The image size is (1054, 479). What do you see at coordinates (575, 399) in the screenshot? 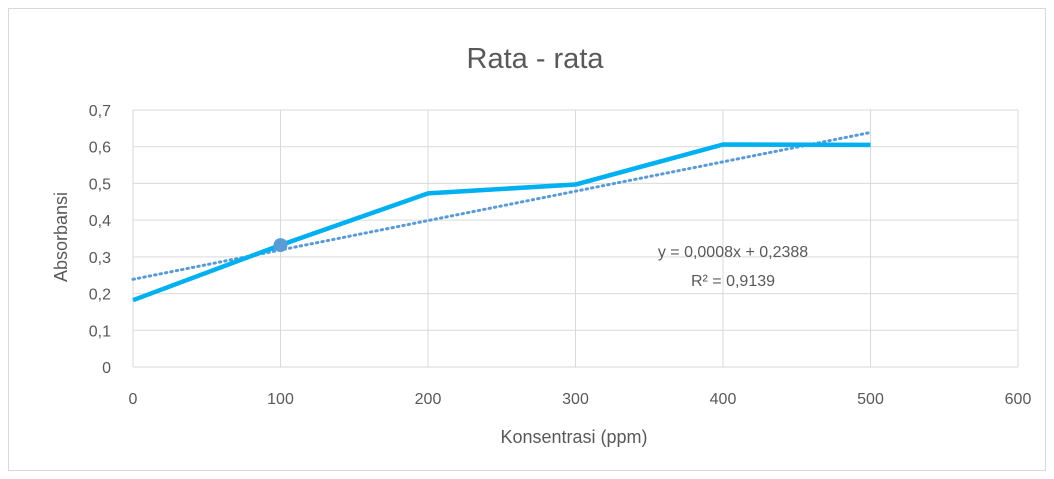
I see `x-tick-label: 300` at bounding box center [575, 399].